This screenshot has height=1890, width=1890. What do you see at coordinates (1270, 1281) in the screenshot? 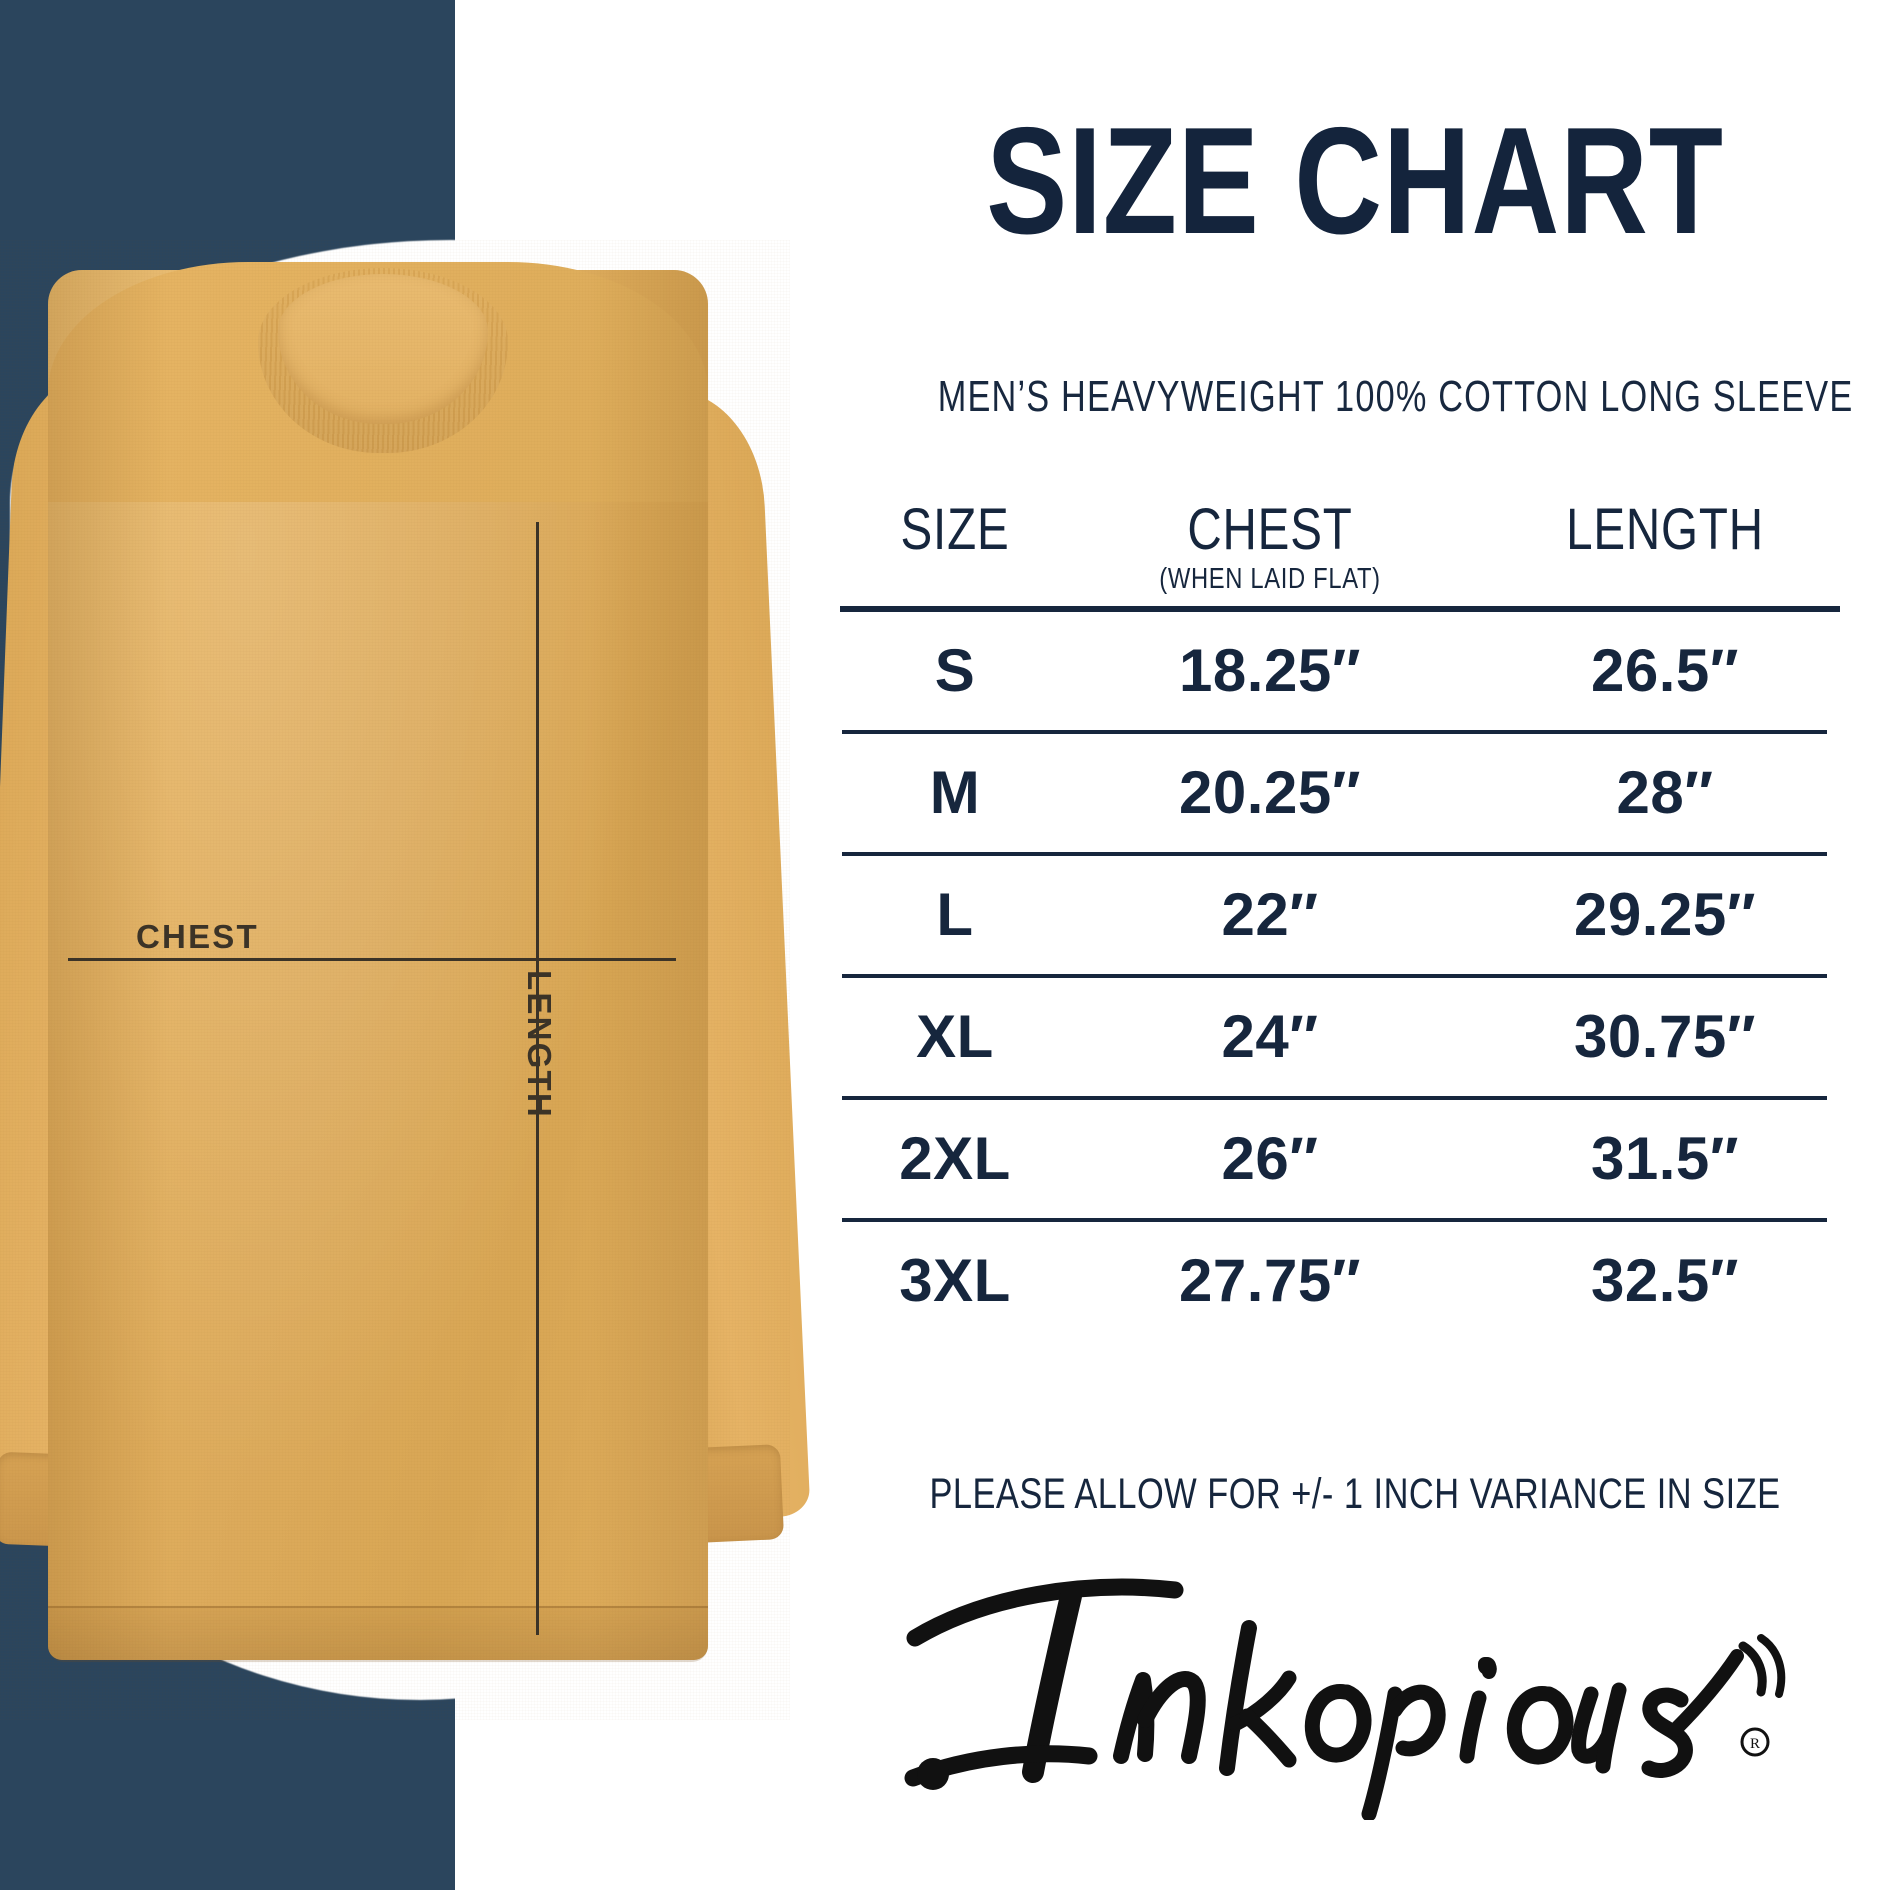
I see `cell-chest: 27.75″` at bounding box center [1270, 1281].